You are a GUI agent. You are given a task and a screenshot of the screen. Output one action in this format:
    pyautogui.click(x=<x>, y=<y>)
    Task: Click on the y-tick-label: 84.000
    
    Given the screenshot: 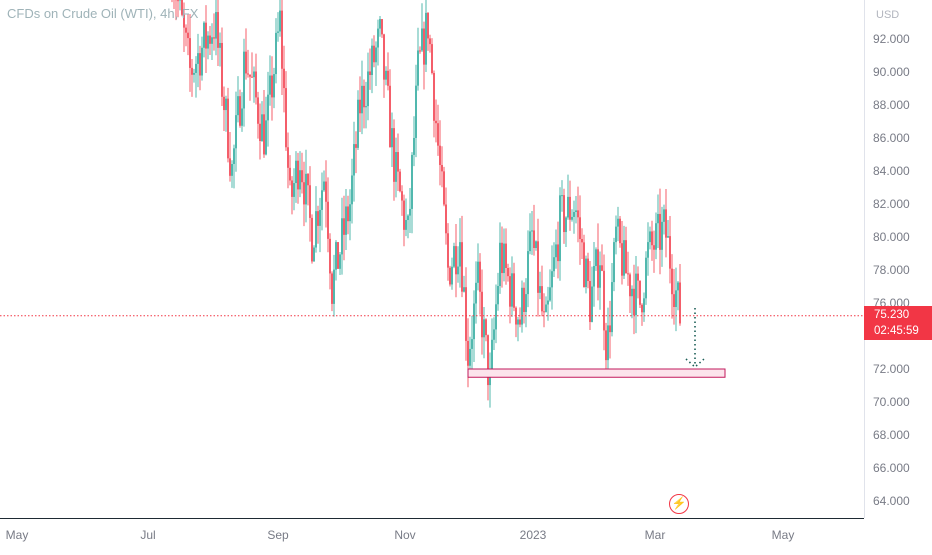 What is the action you would take?
    pyautogui.click(x=891, y=171)
    